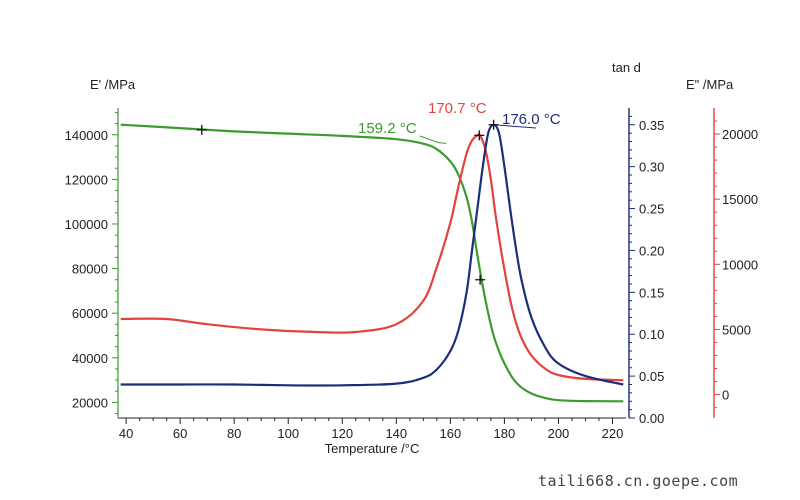 The width and height of the screenshot is (800, 500). Describe the element at coordinates (90, 358) in the screenshot. I see `left-tick-label: 40000` at that location.